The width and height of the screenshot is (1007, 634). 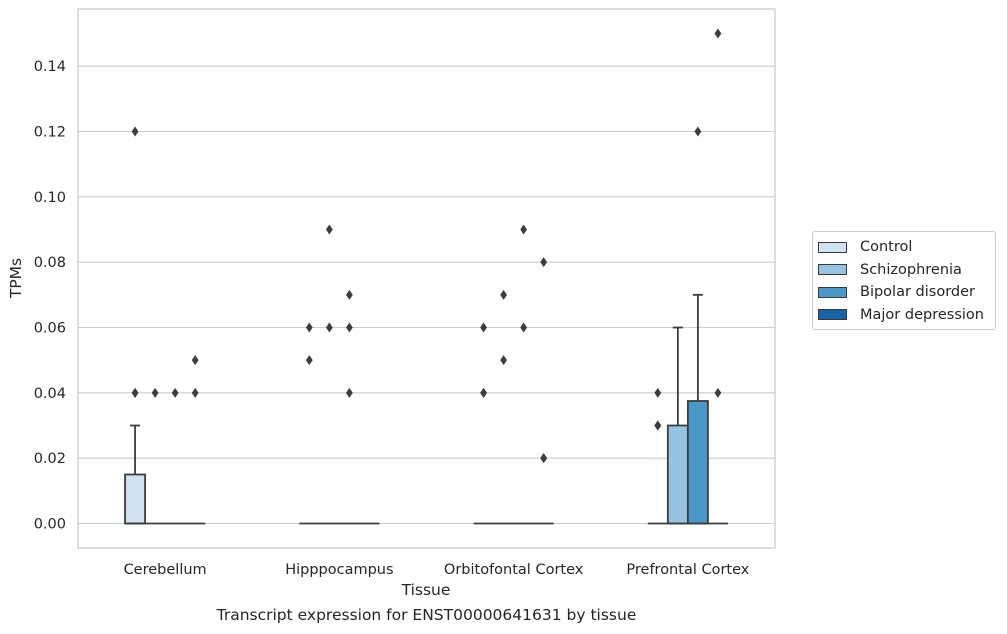 I want to click on y-axis-tick-labels: 0.00 0.02 0.04 0.06 0.08 0.10 0.12 0.14, so click(x=50, y=295).